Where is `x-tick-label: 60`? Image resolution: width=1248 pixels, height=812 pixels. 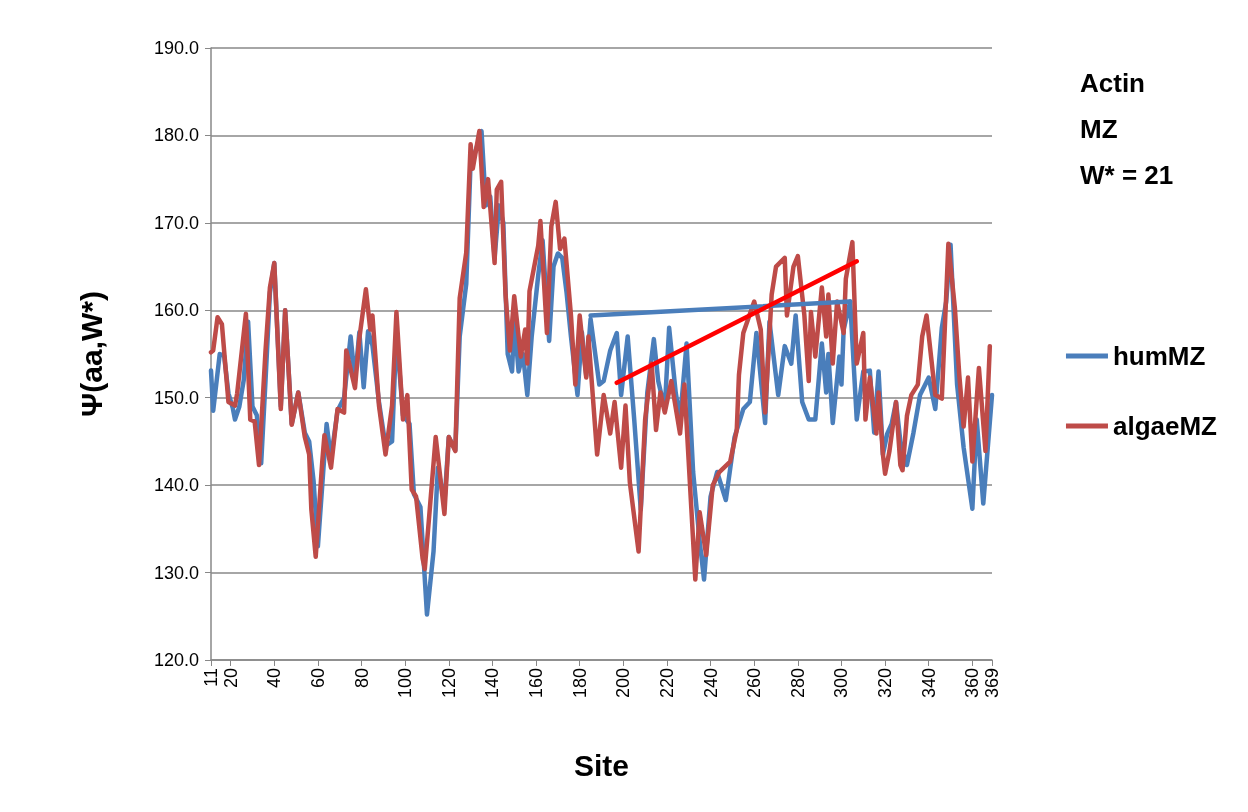
x-tick-label: 60 is located at coordinates (317, 678).